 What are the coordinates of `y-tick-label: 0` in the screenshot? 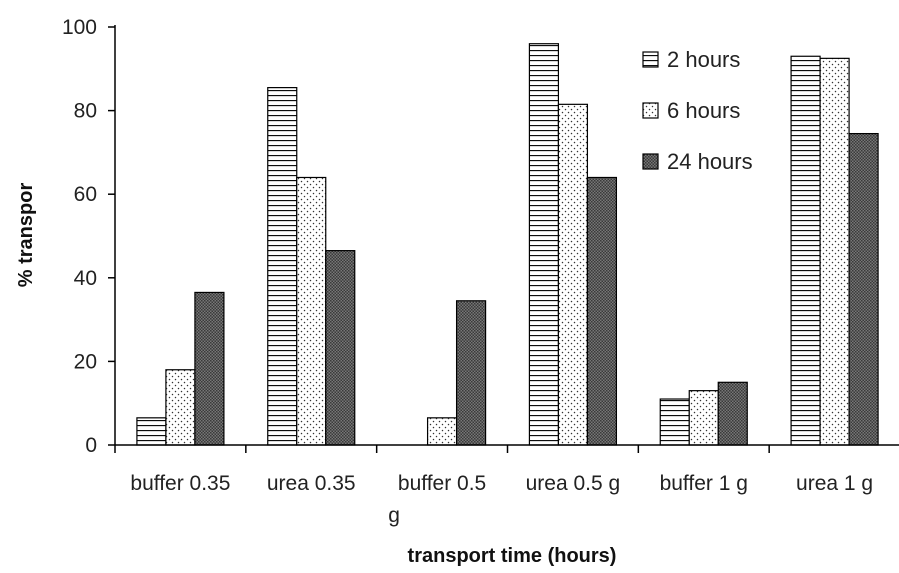 It's located at (91, 445).